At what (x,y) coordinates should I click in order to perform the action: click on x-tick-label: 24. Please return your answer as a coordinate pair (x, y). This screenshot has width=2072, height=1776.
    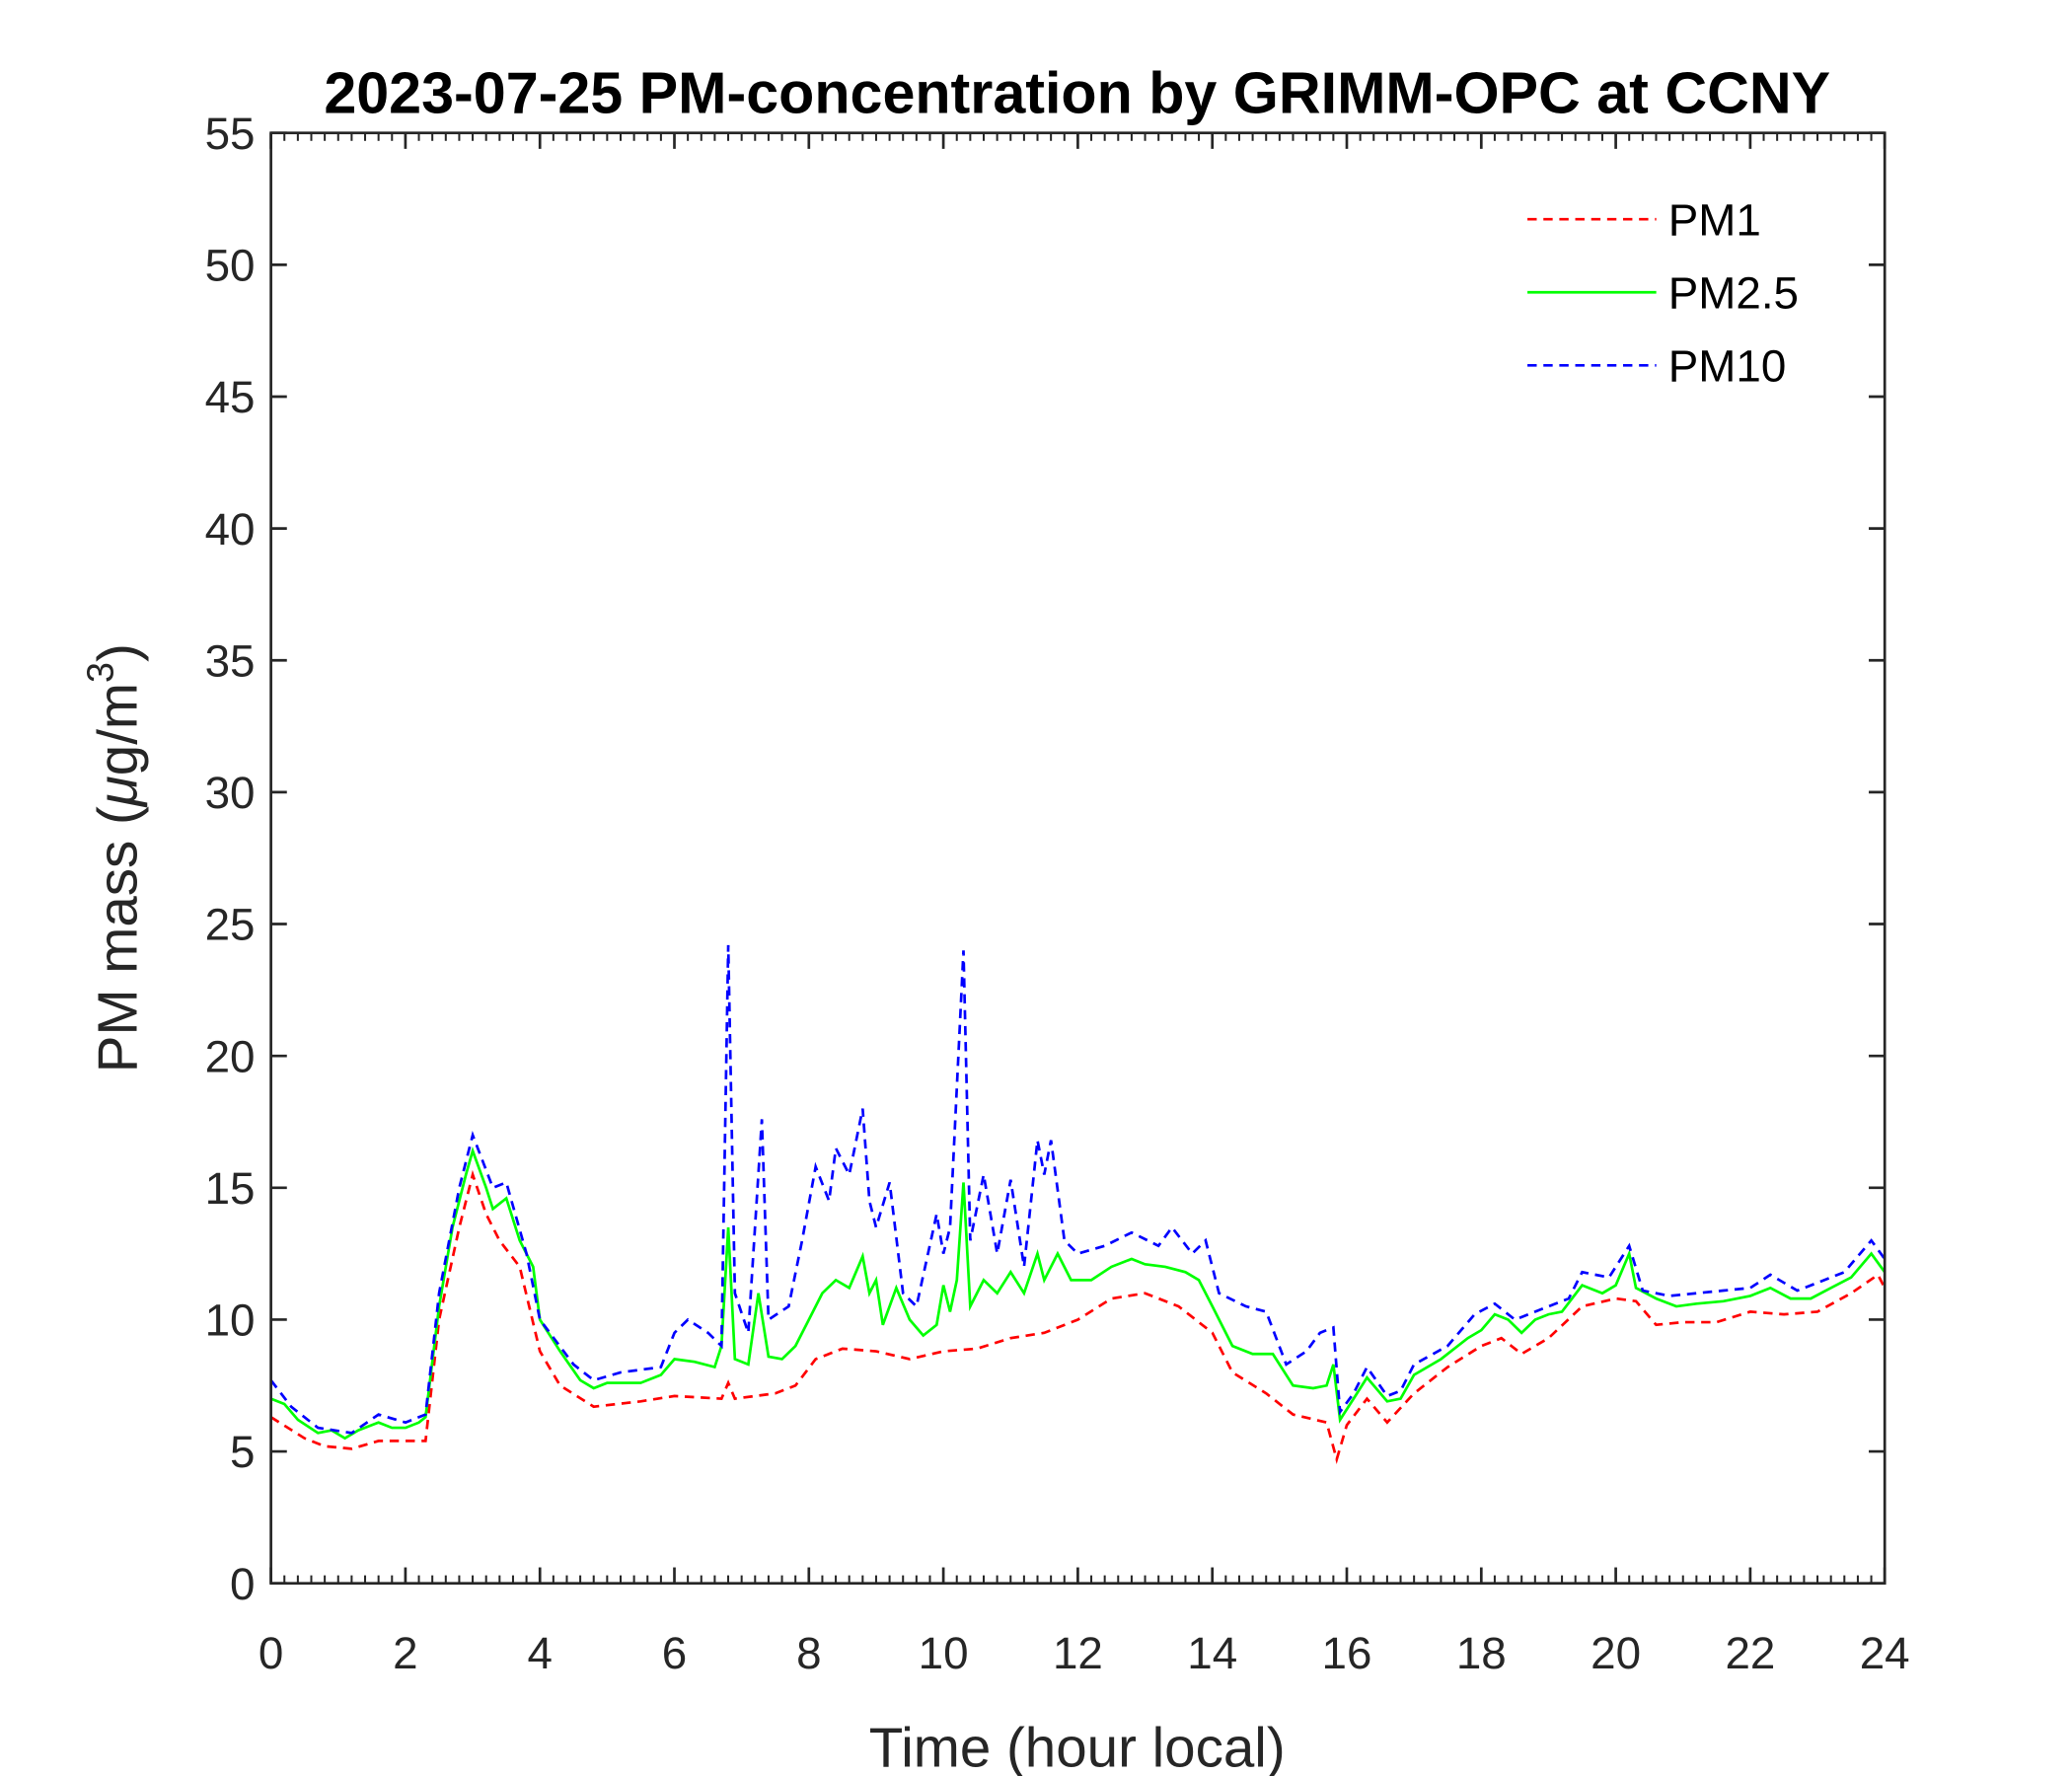
    Looking at the image, I should click on (1885, 1653).